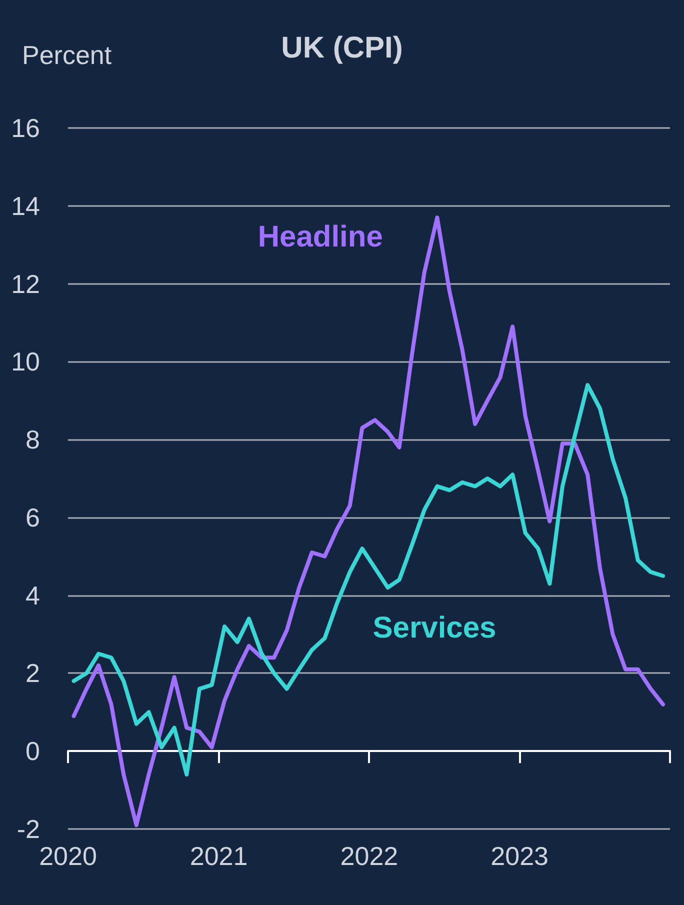 This screenshot has width=684, height=905. What do you see at coordinates (25, 283) in the screenshot?
I see `y-tick-label: 12` at bounding box center [25, 283].